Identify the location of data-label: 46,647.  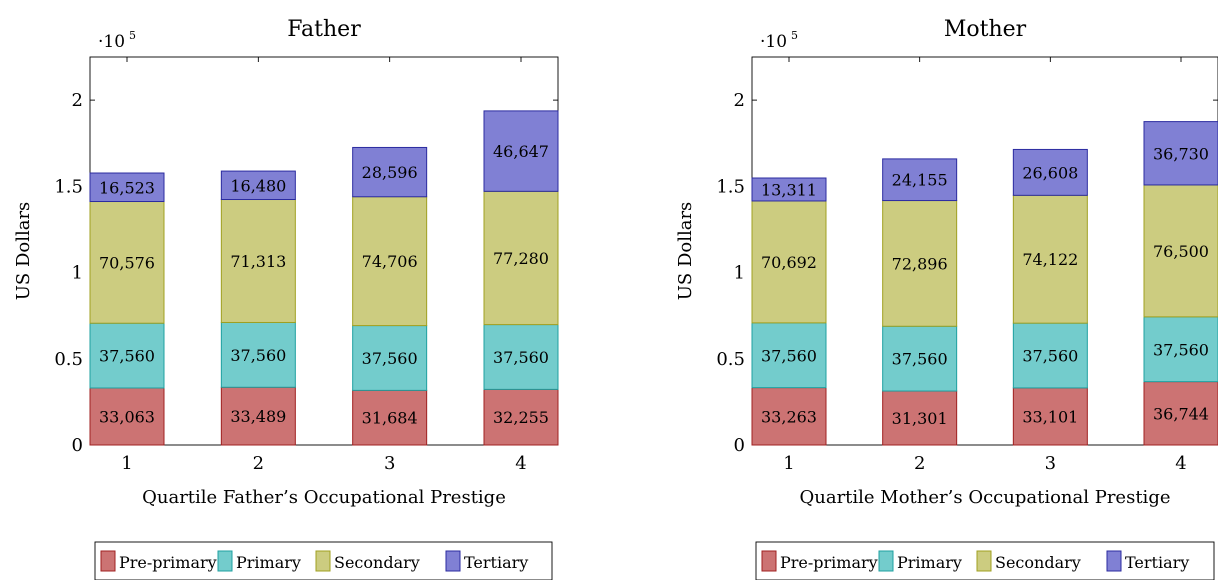
(521, 151).